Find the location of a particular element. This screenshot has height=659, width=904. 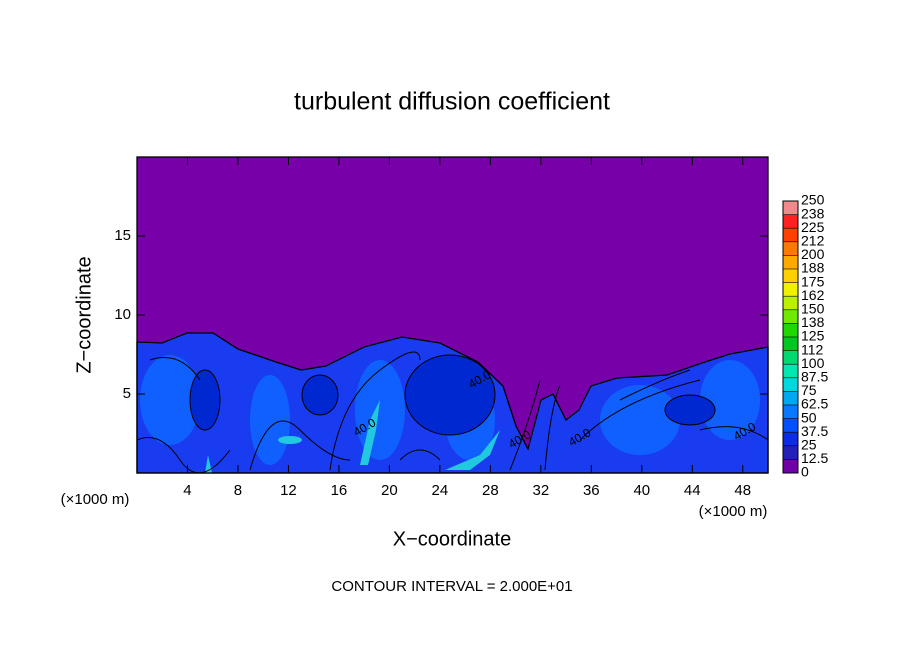

colorbar-label: 150 is located at coordinates (813, 309).